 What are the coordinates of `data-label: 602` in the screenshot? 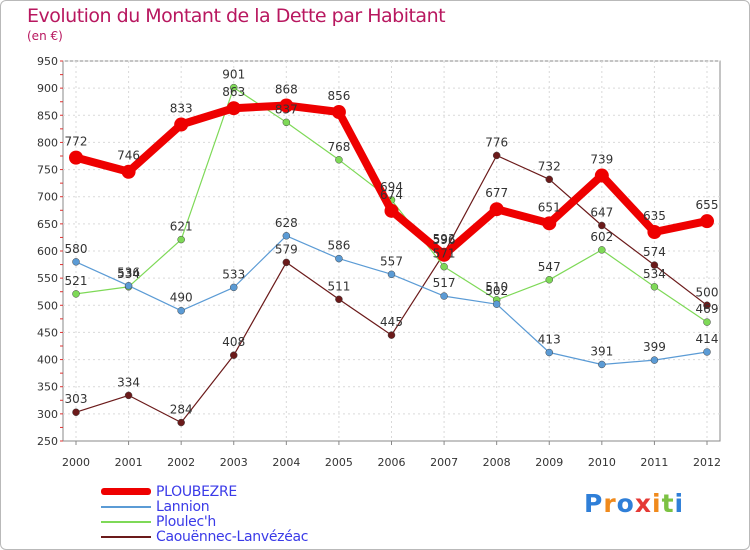 It's located at (601, 237).